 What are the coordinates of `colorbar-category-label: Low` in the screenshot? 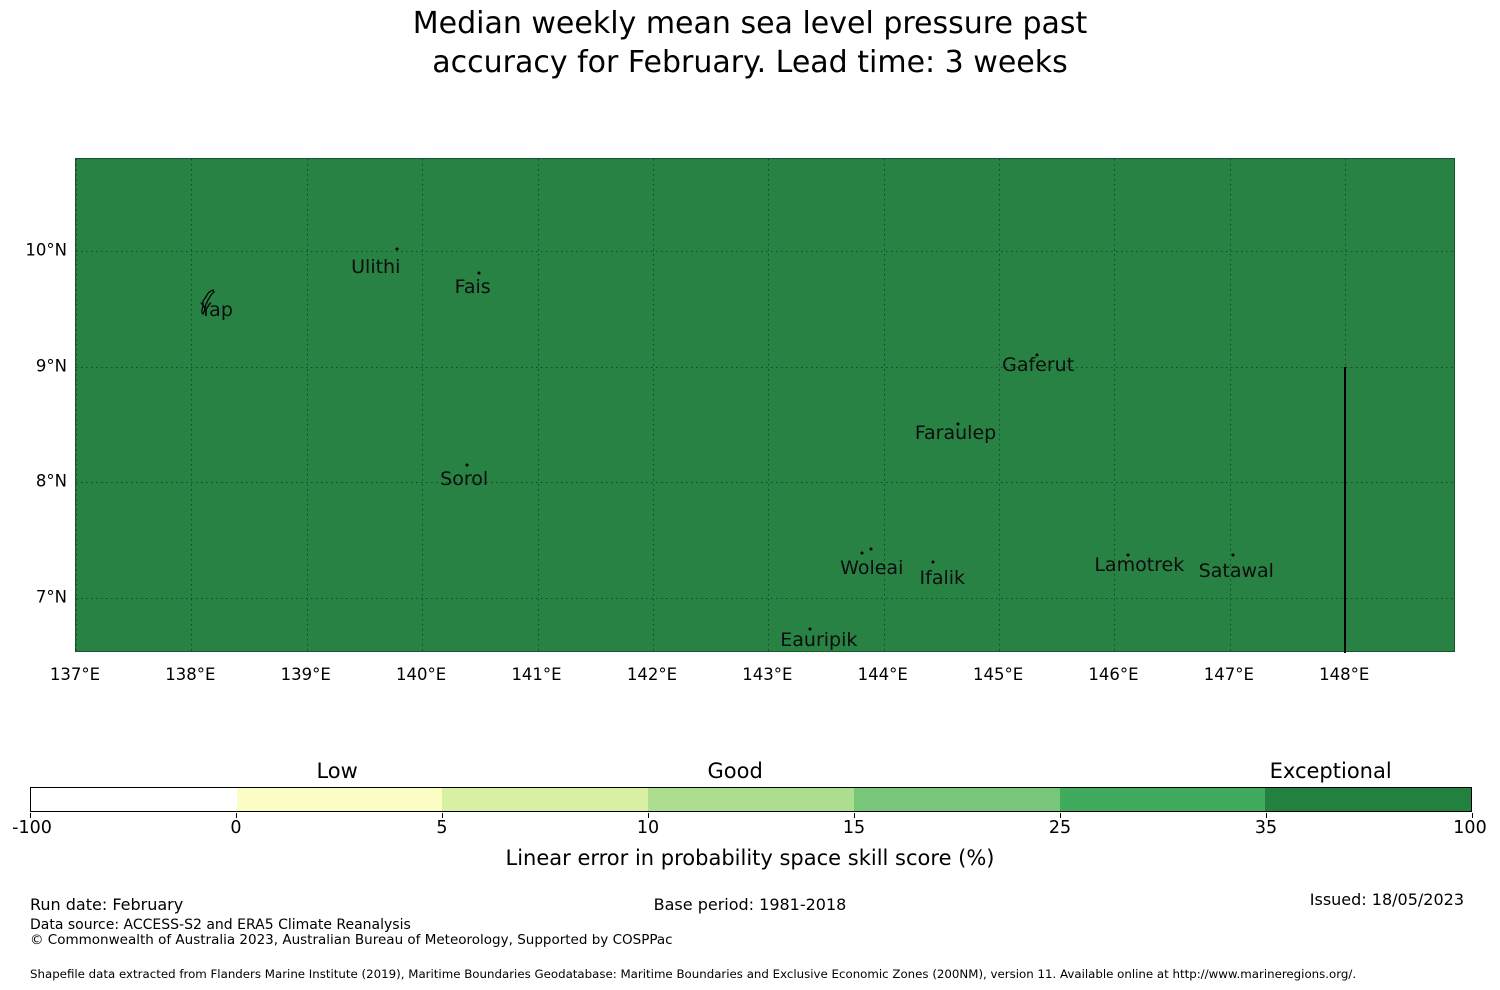 It's located at (337, 771).